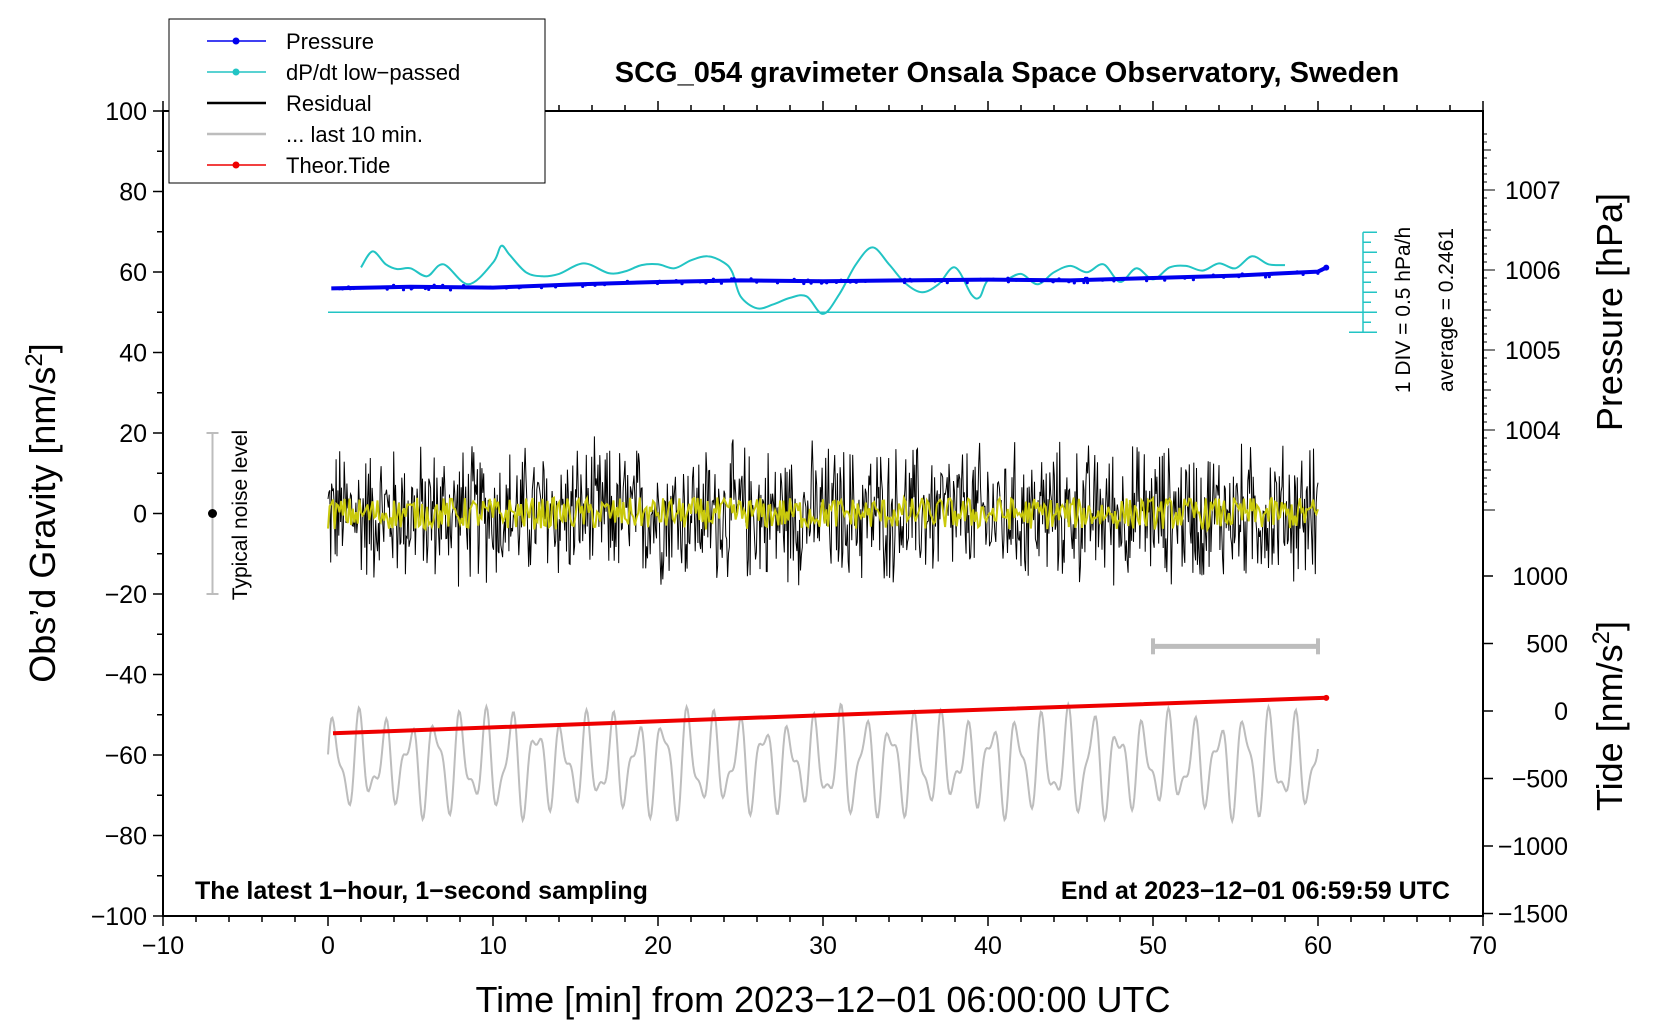 The width and height of the screenshot is (1660, 1020). I want to click on legend-label: Pressure, so click(330, 41).